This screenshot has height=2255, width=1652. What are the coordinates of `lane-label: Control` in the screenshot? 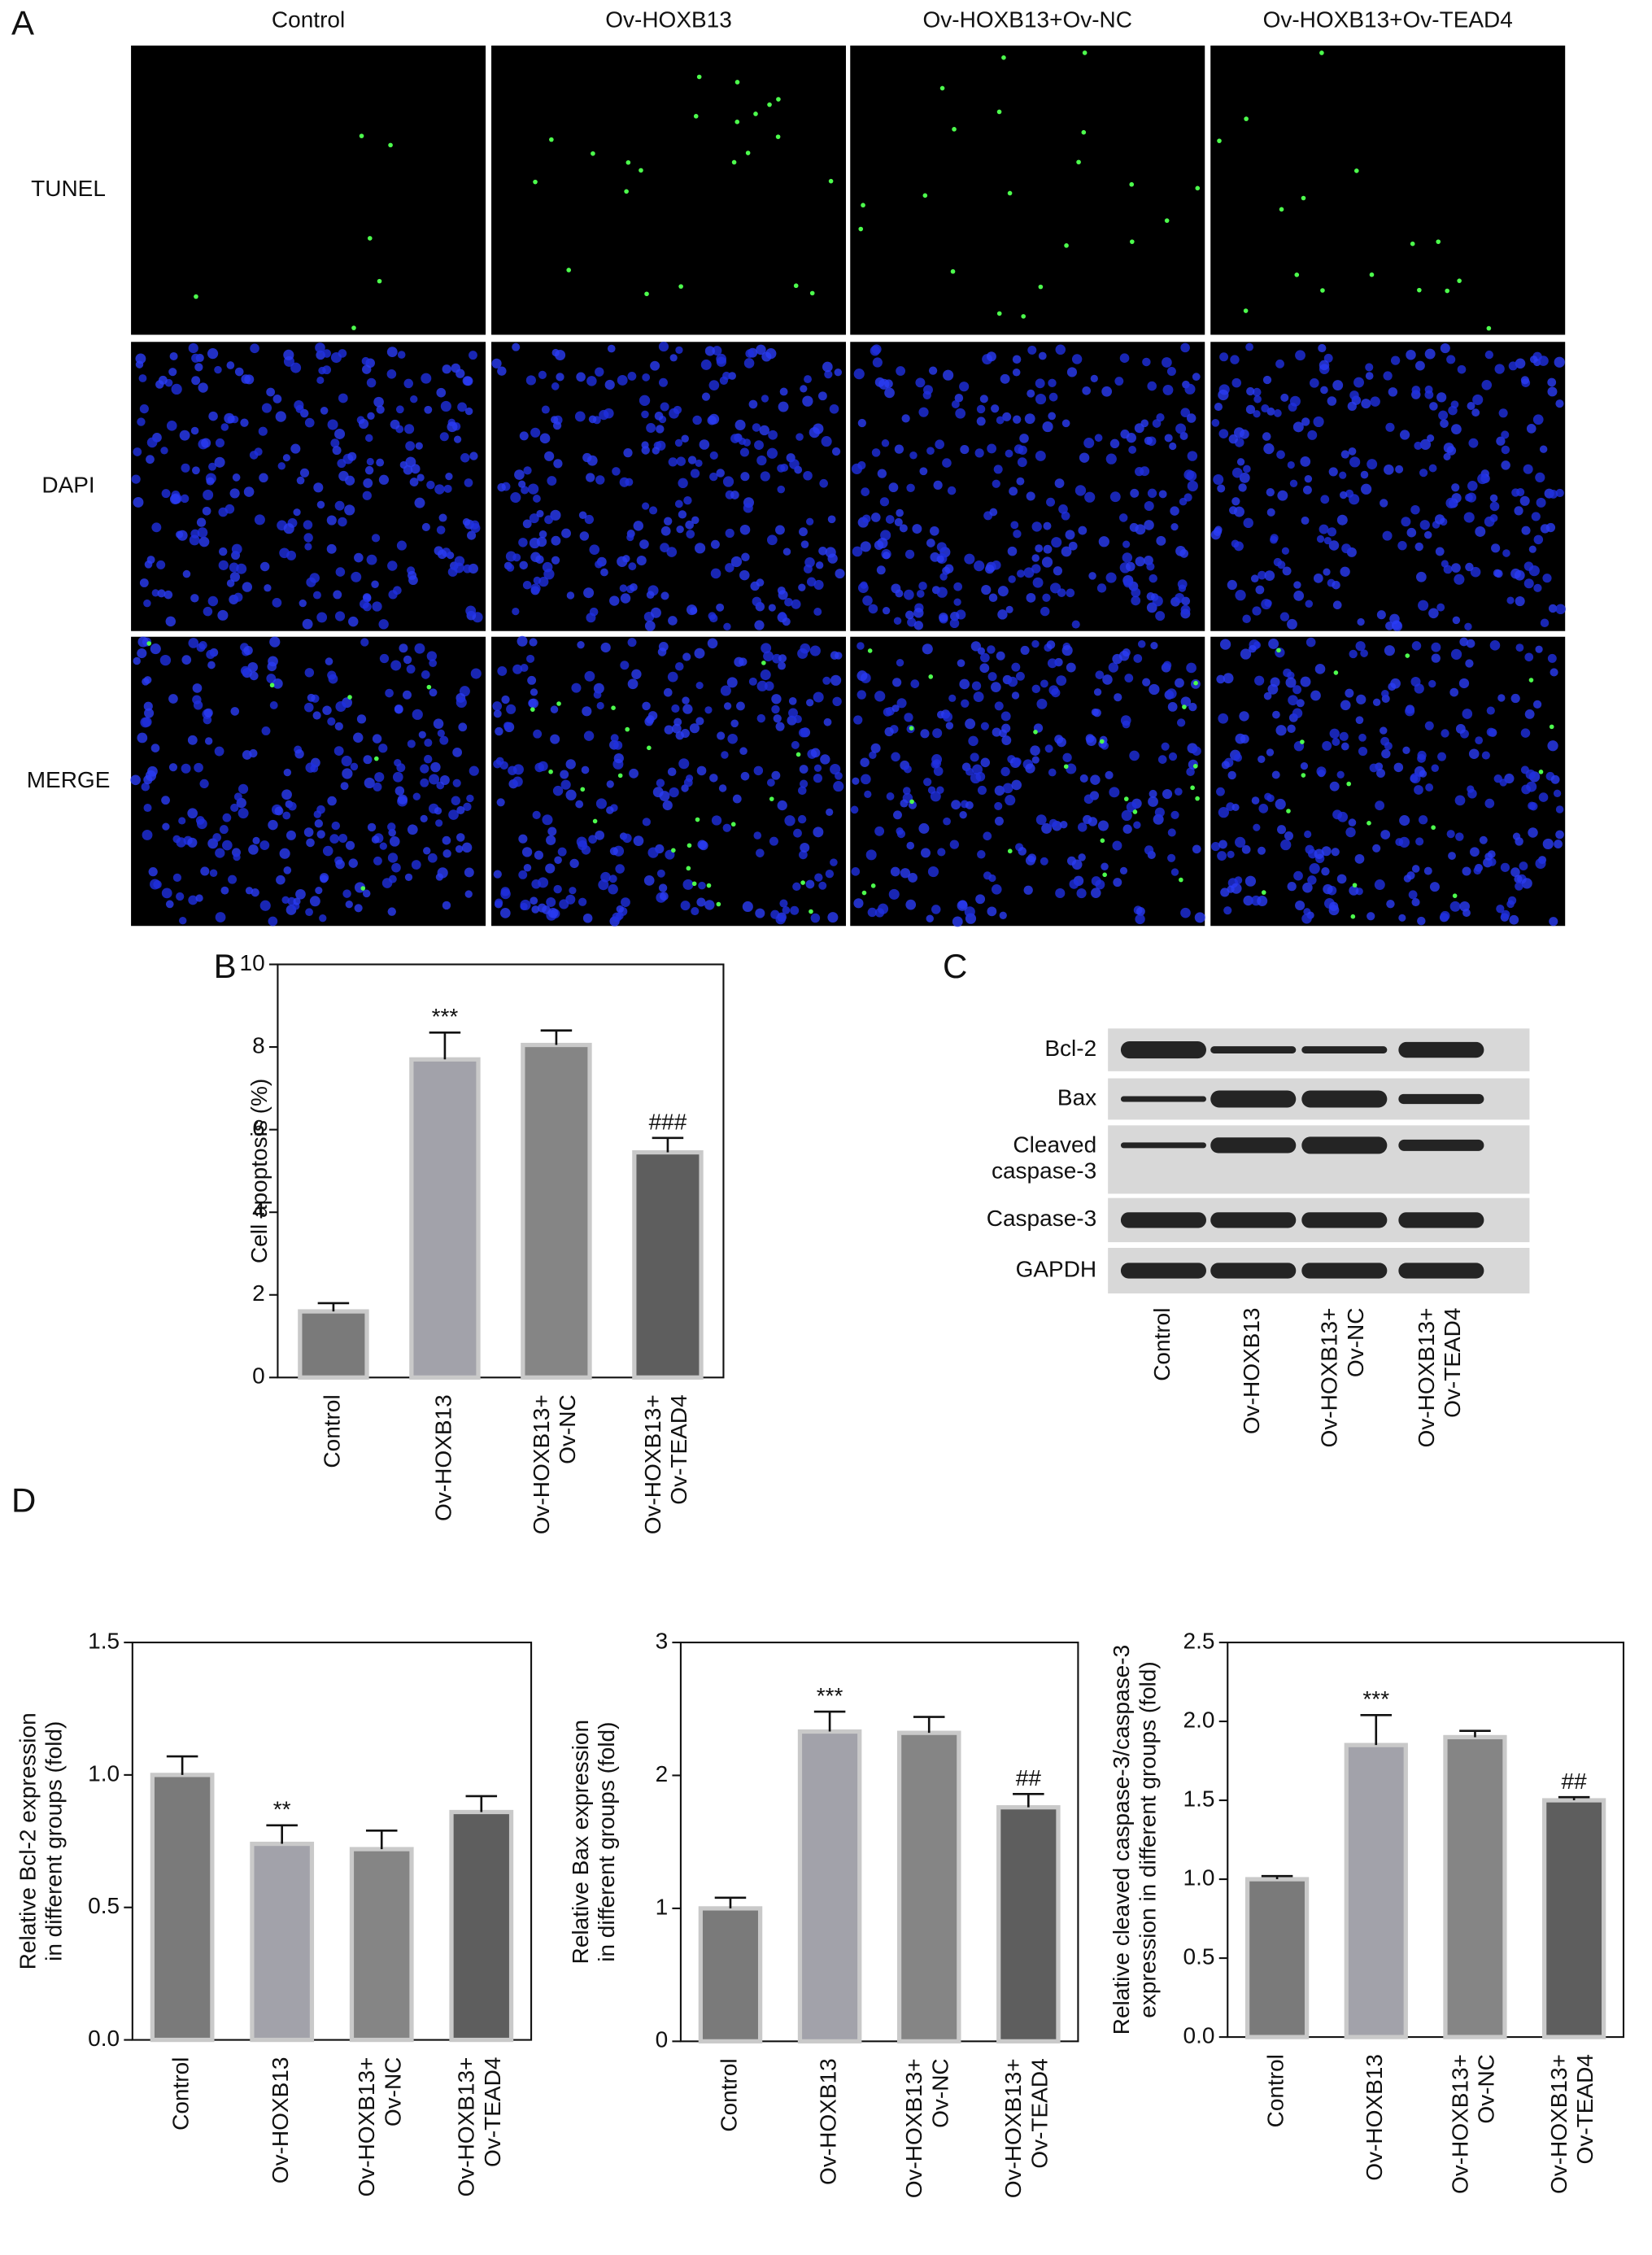 It's located at (1162, 1344).